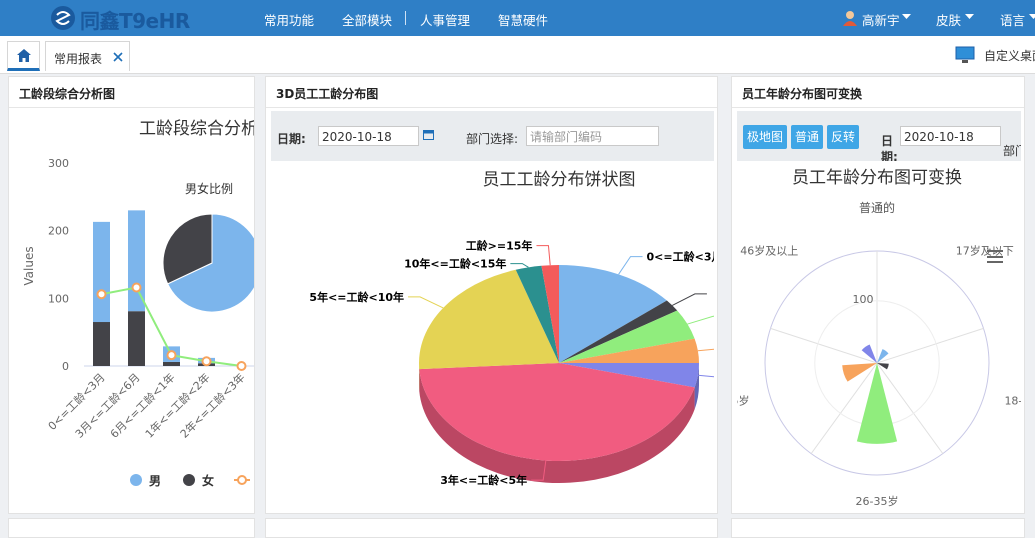 The image size is (1035, 538). I want to click on home-icon, so click(24, 55).